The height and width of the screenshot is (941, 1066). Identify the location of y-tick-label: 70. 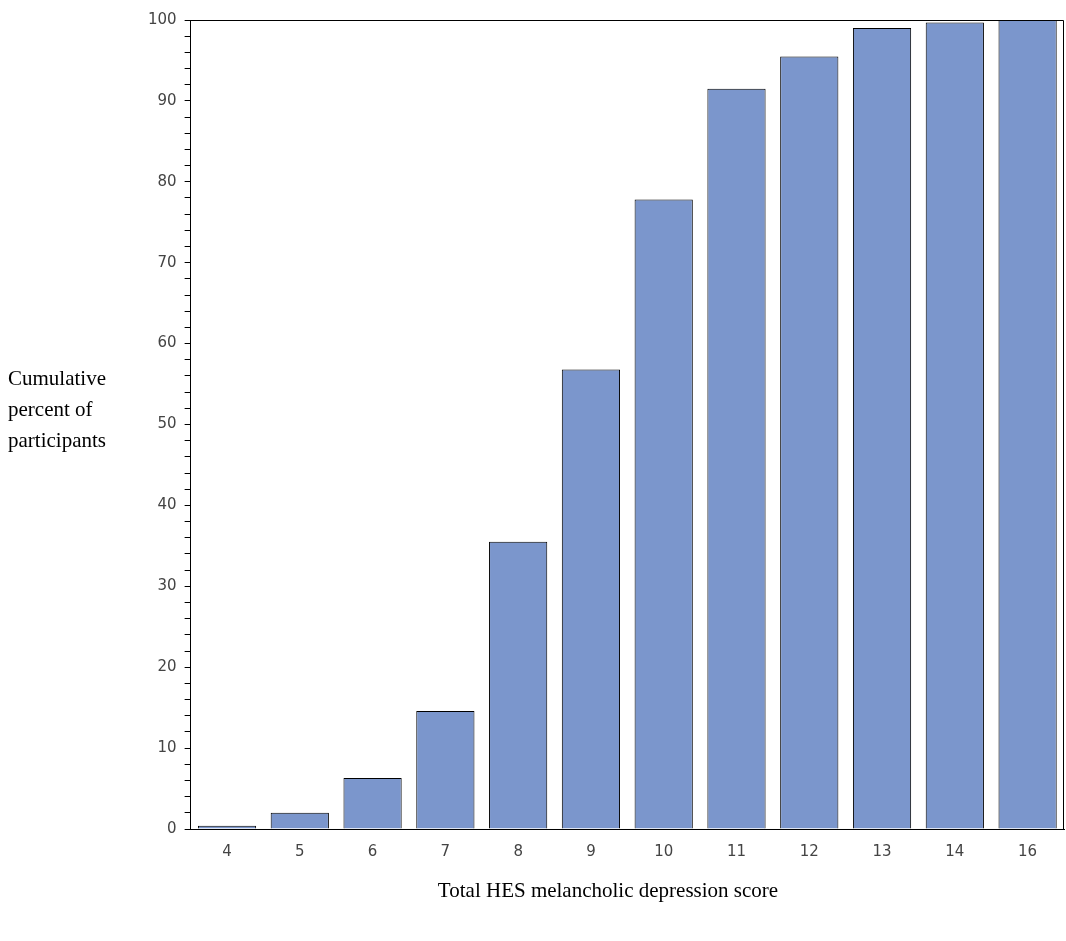
(167, 261).